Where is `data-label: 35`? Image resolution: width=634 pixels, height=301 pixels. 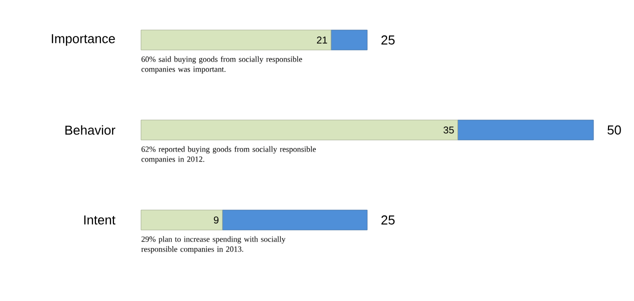 data-label: 35 is located at coordinates (449, 130).